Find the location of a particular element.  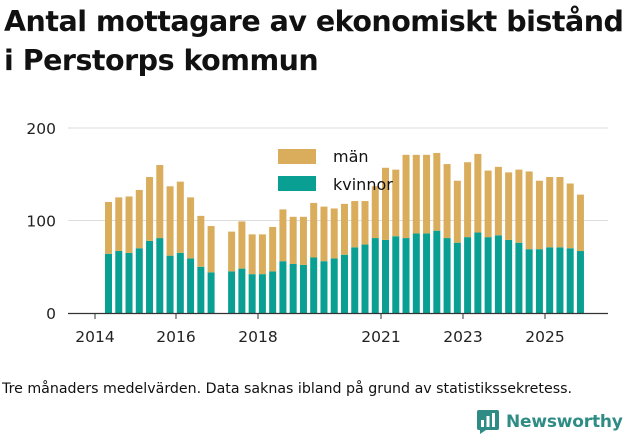

x-tick-label: 2021 is located at coordinates (380, 337).